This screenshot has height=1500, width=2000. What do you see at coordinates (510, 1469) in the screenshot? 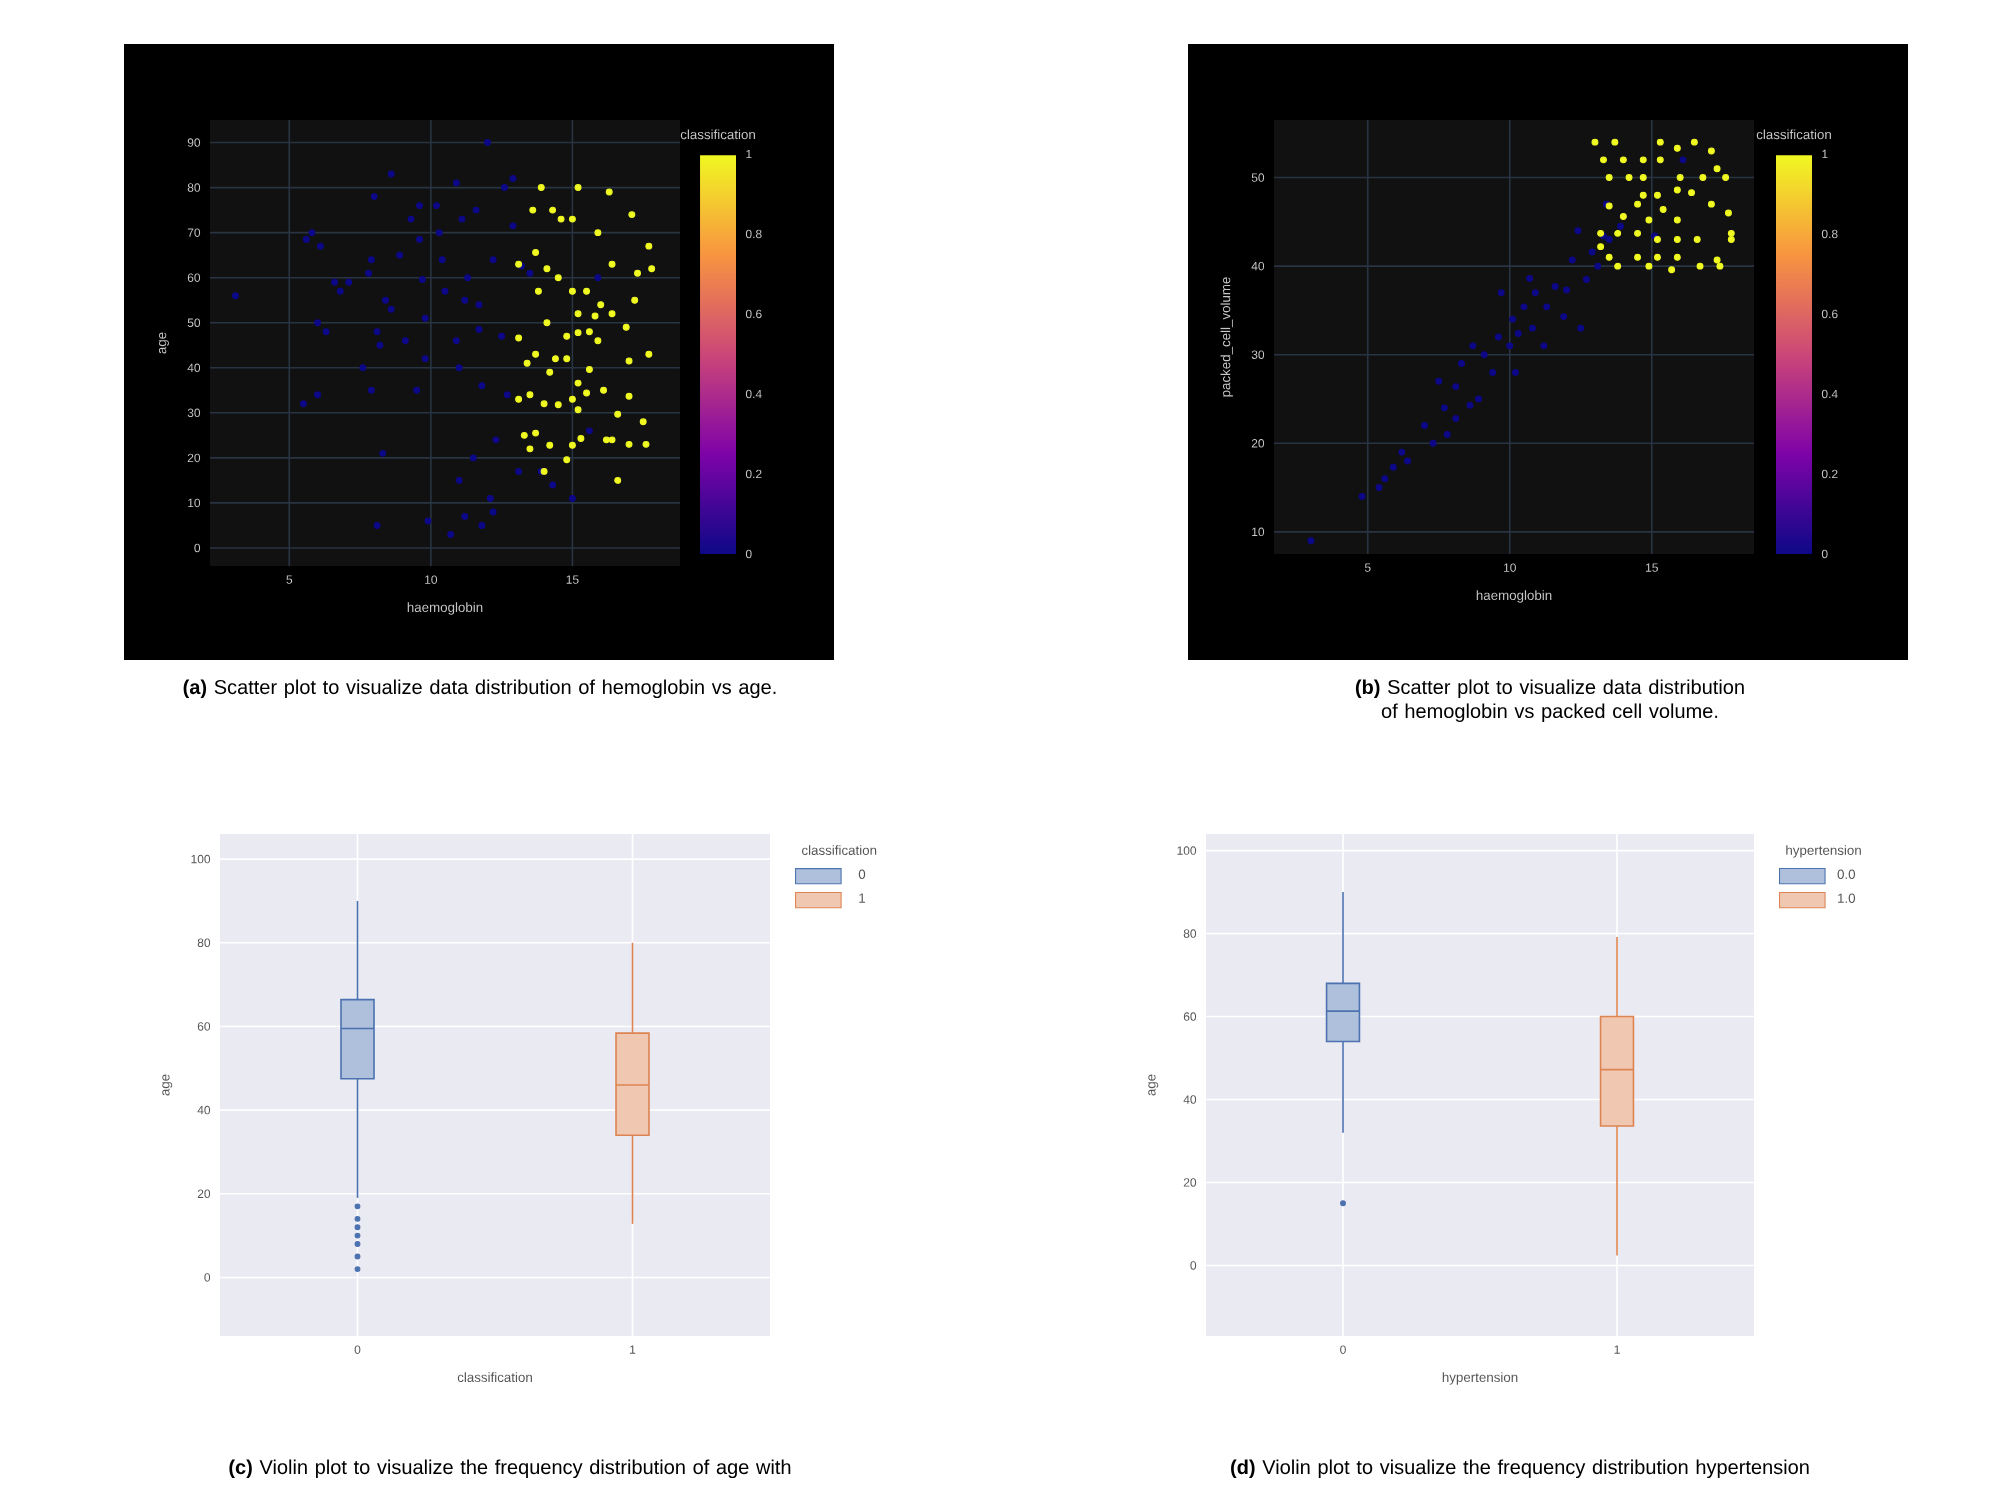
I see `text: (c) Violin plot to visualize the frequency distribution of age with` at bounding box center [510, 1469].